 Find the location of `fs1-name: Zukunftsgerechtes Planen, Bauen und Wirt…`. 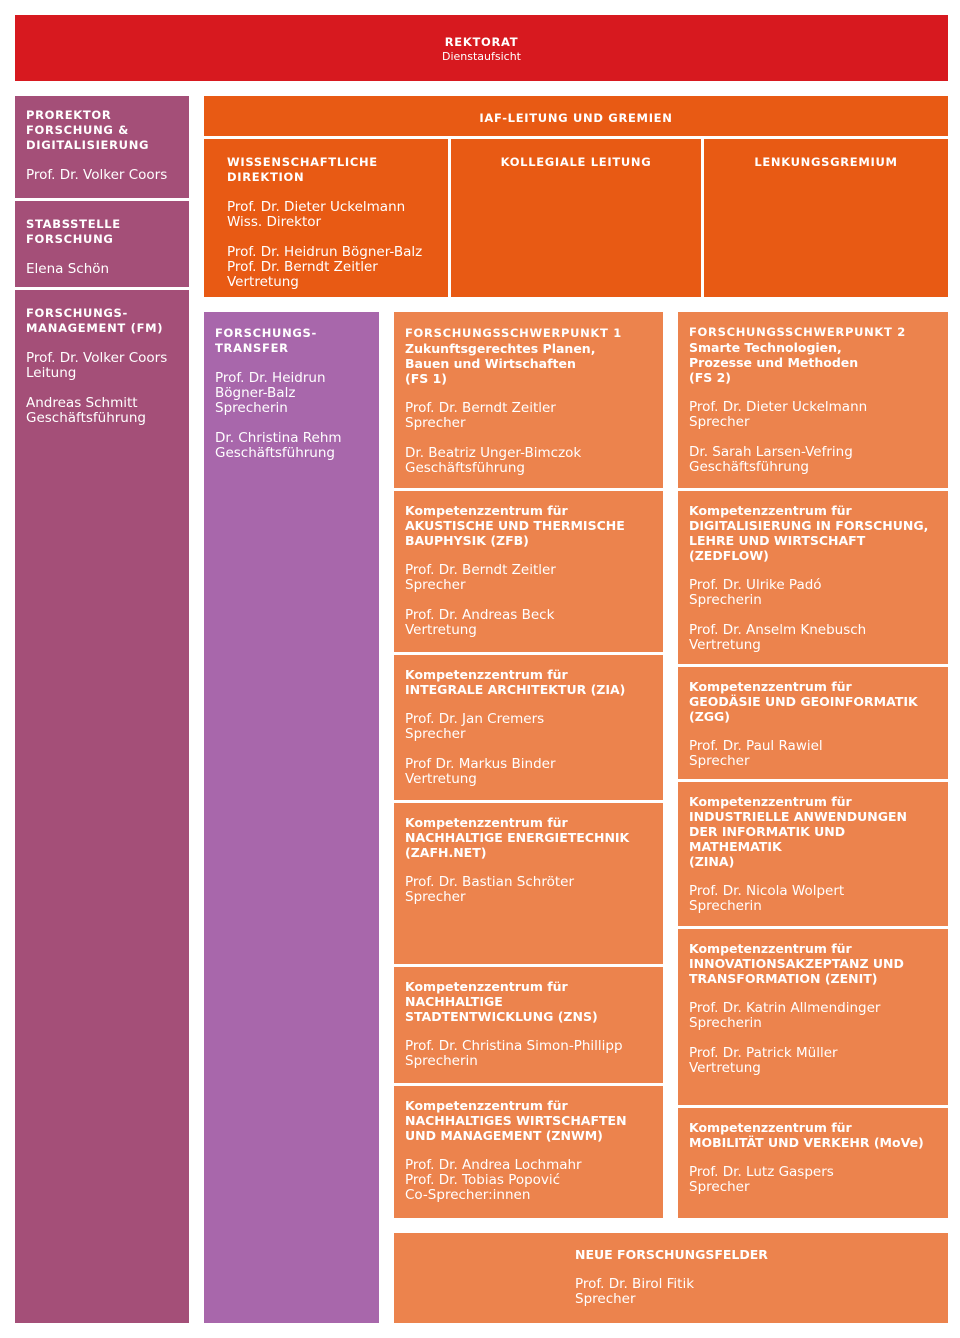

fs1-name: Zukunftsgerechtes Planen, Bauen und Wirt… is located at coordinates (500, 363).